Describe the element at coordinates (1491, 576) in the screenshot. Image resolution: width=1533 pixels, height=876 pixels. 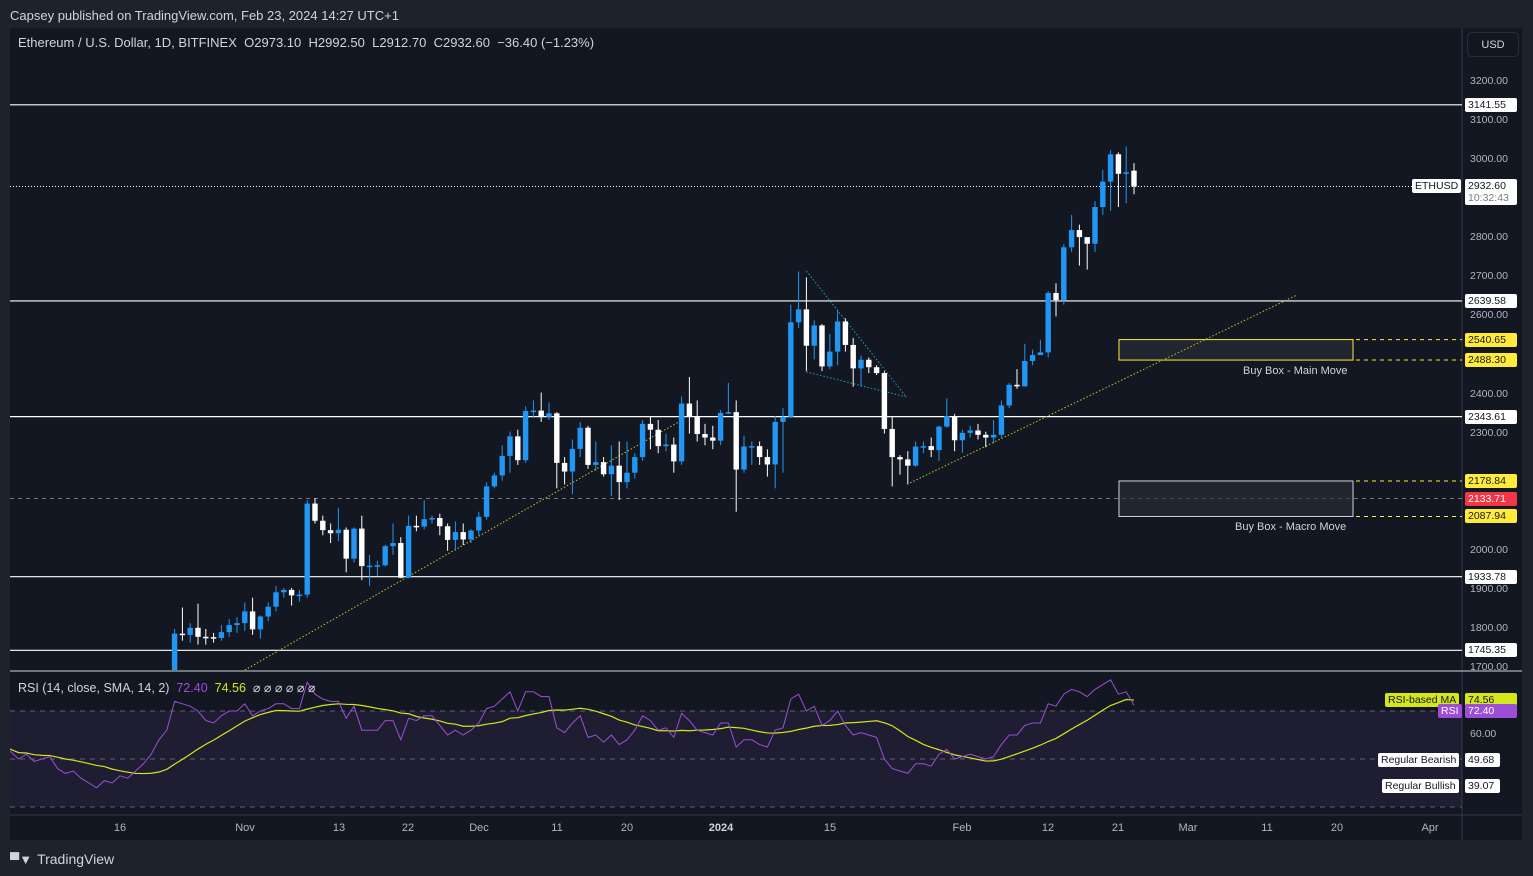
I see `level-price-tag: 1933.78` at that location.